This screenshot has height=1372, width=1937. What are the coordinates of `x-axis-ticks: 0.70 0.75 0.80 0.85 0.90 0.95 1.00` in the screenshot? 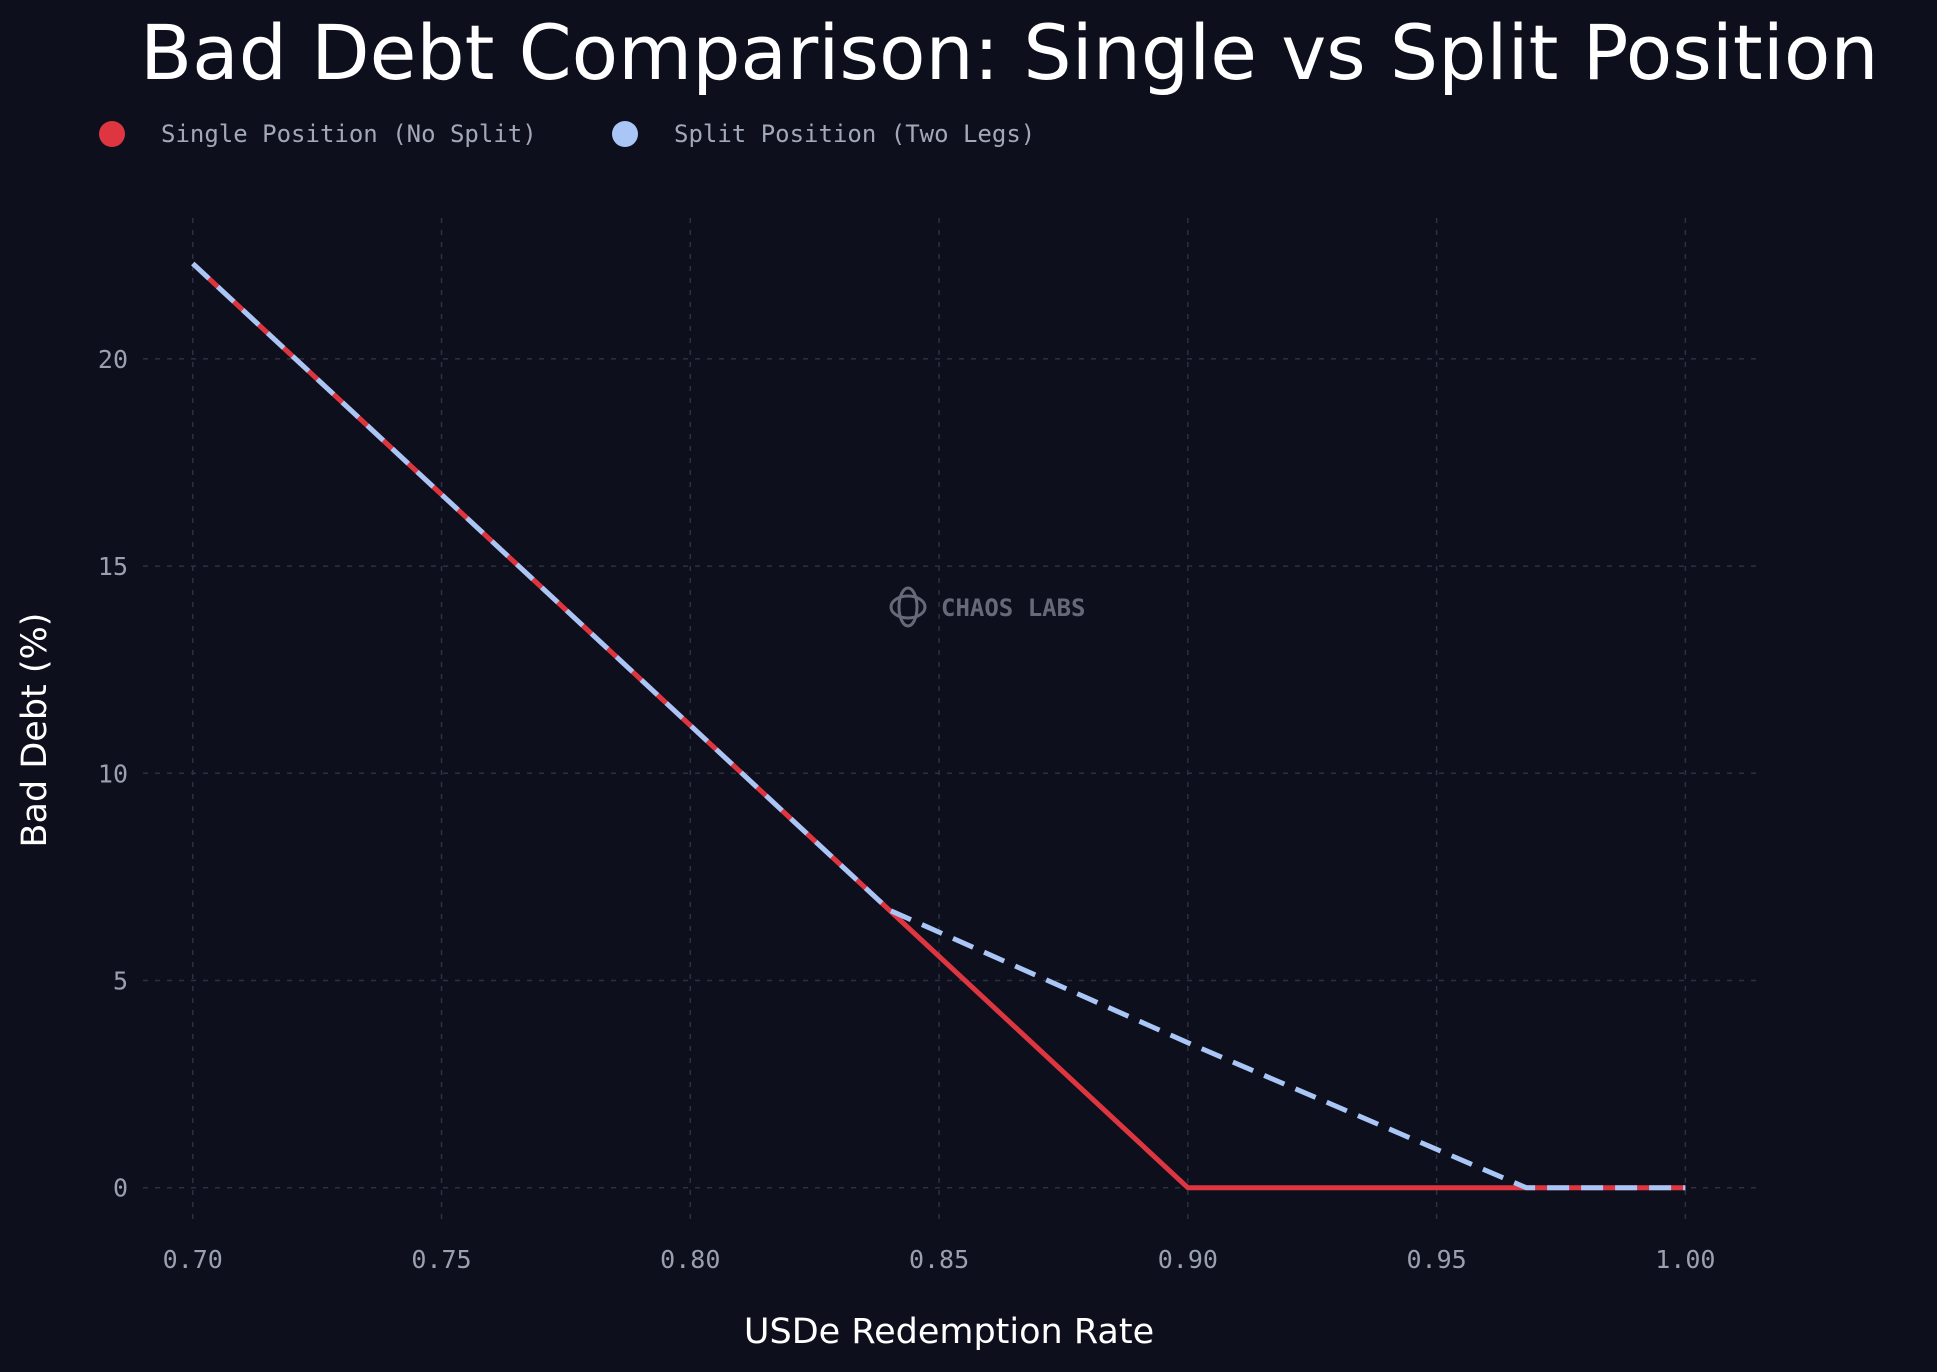 It's located at (939, 1259).